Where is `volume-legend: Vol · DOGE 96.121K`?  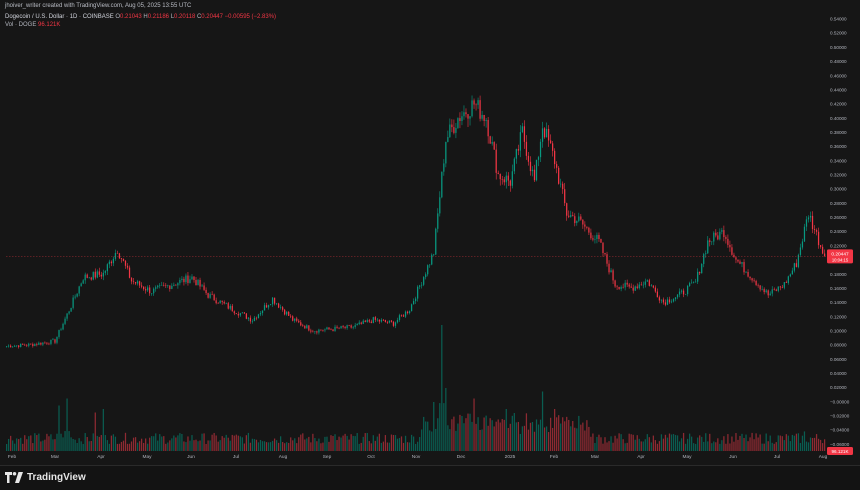
volume-legend: Vol · DOGE 96.121K is located at coordinates (32, 25).